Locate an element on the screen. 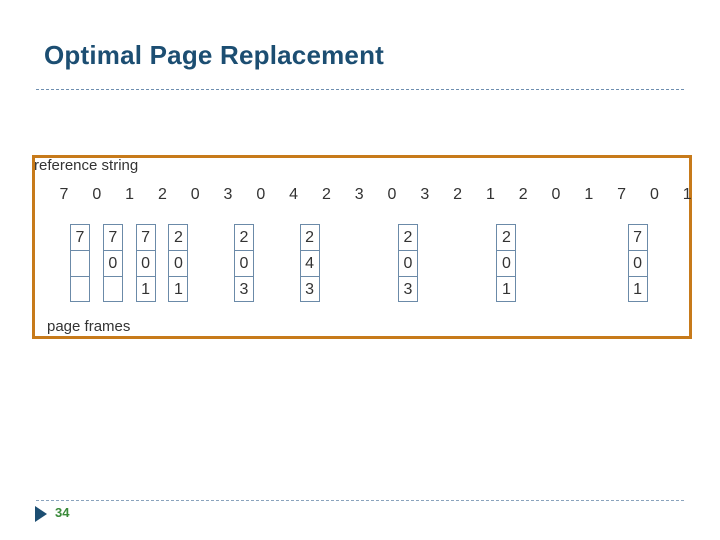  slide-title: Optimal Page Replacement is located at coordinates (214, 55).